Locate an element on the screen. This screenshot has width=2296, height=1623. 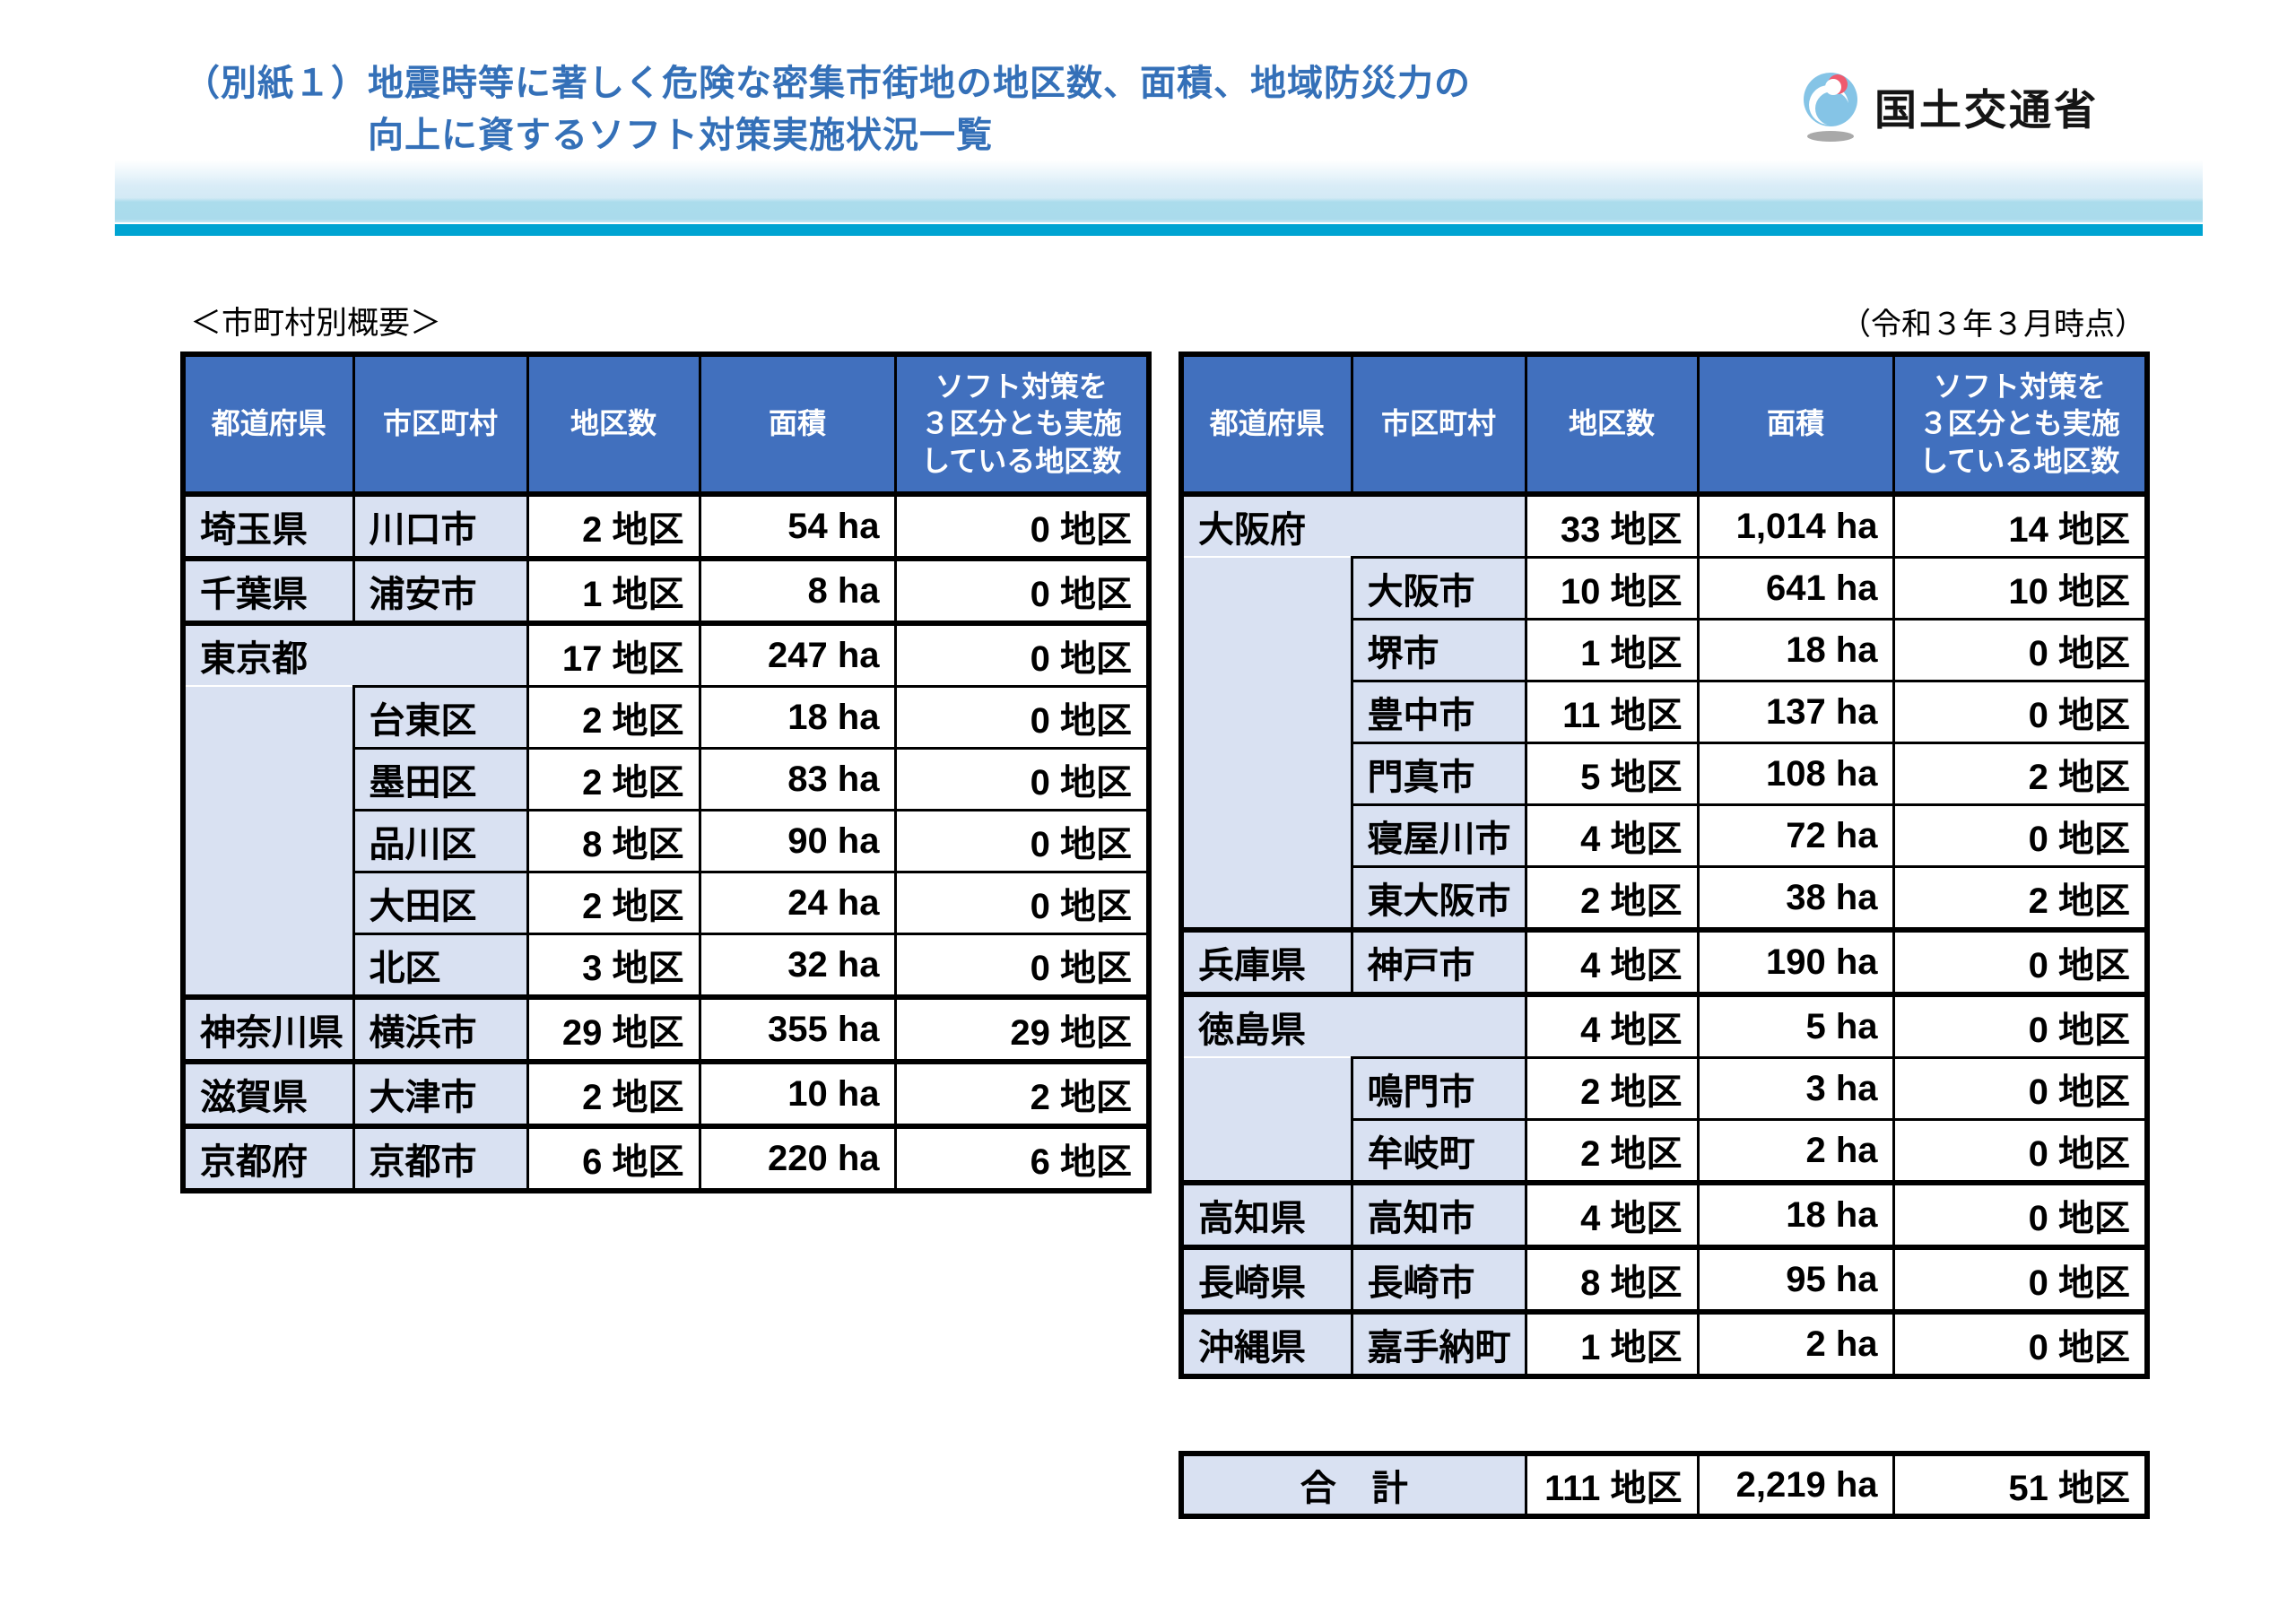
districts-cell: 6 地区 is located at coordinates (613, 1158).